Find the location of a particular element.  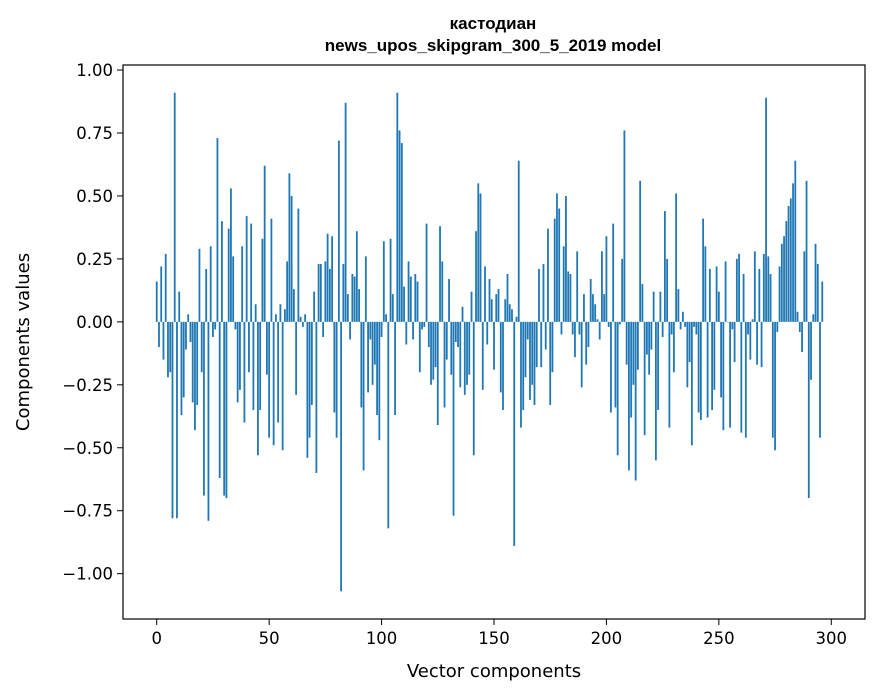

chart-subtitle: news_upos_skipgram_300_5_2019 model is located at coordinates (493, 45).